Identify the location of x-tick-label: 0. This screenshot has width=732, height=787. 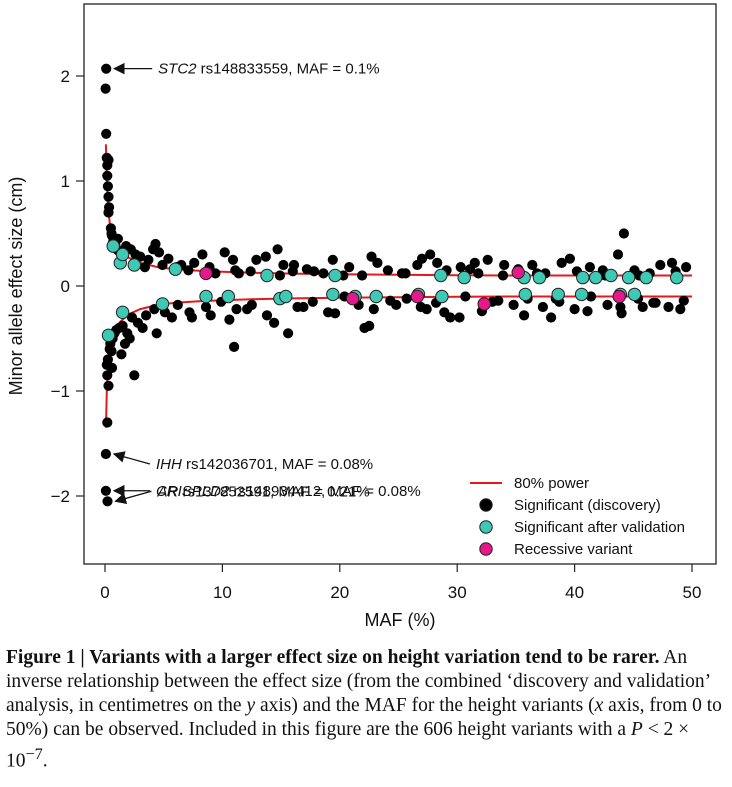
(104, 592).